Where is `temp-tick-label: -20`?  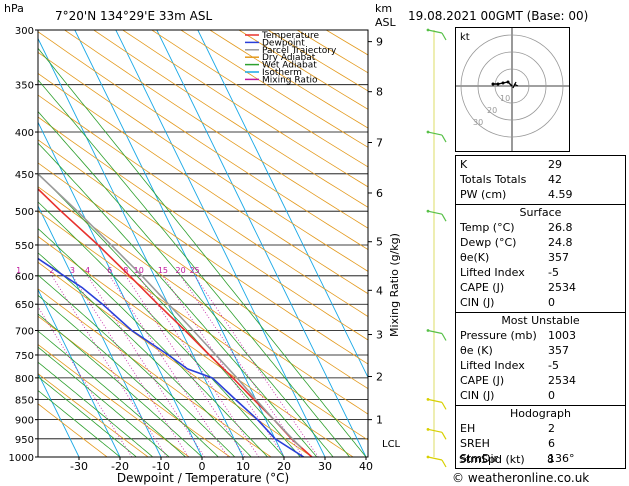
temp-tick-label: -20 is located at coordinates (120, 466).